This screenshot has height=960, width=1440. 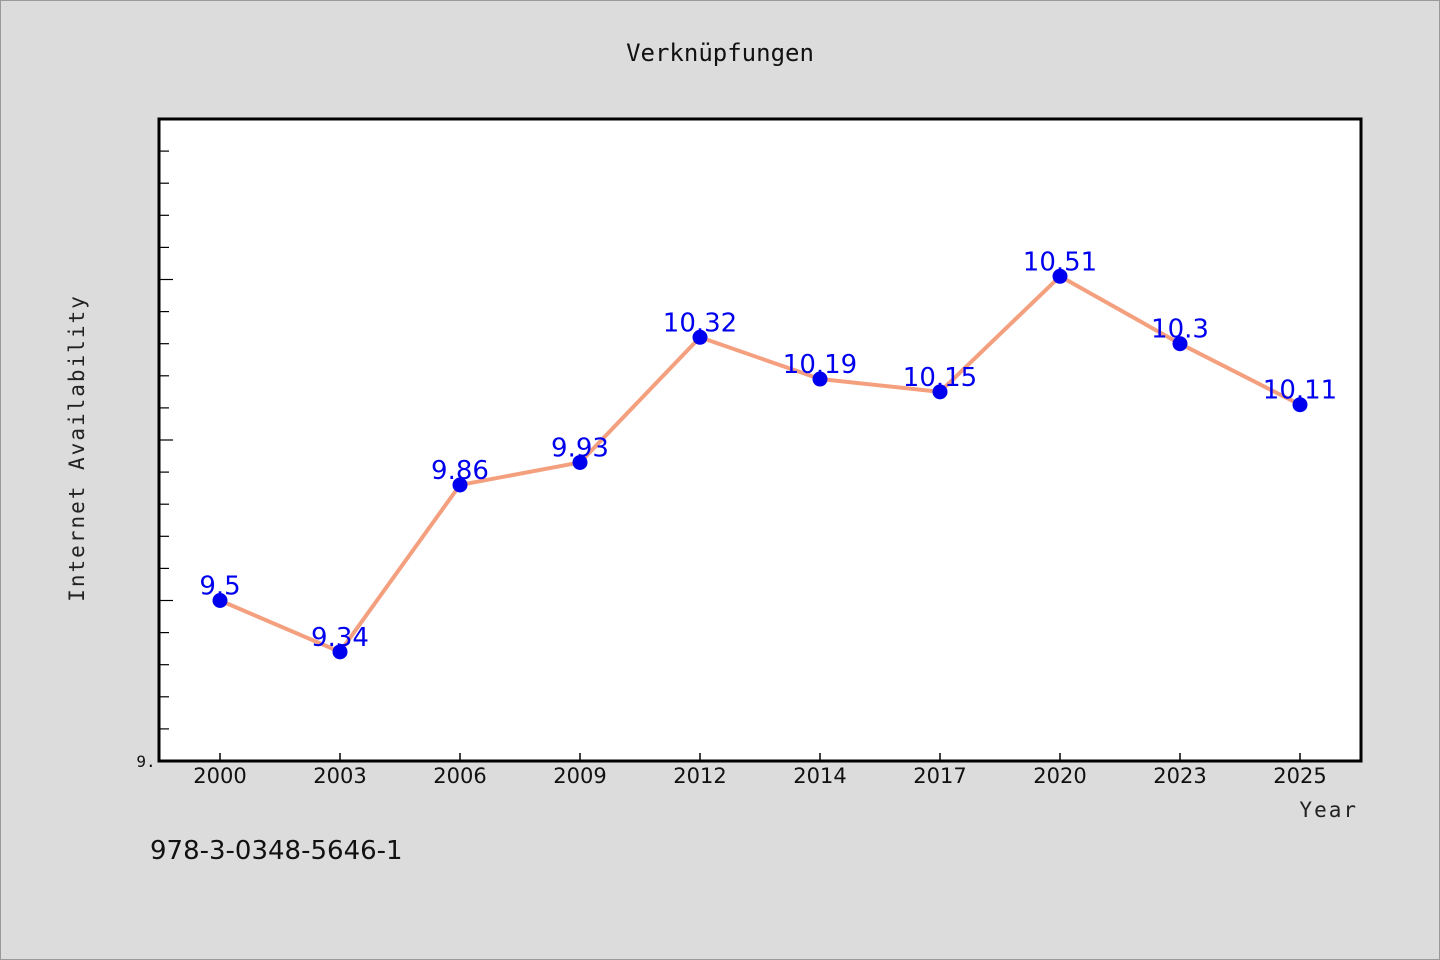 What do you see at coordinates (1328, 810) in the screenshot?
I see `x-axis-label: Year` at bounding box center [1328, 810].